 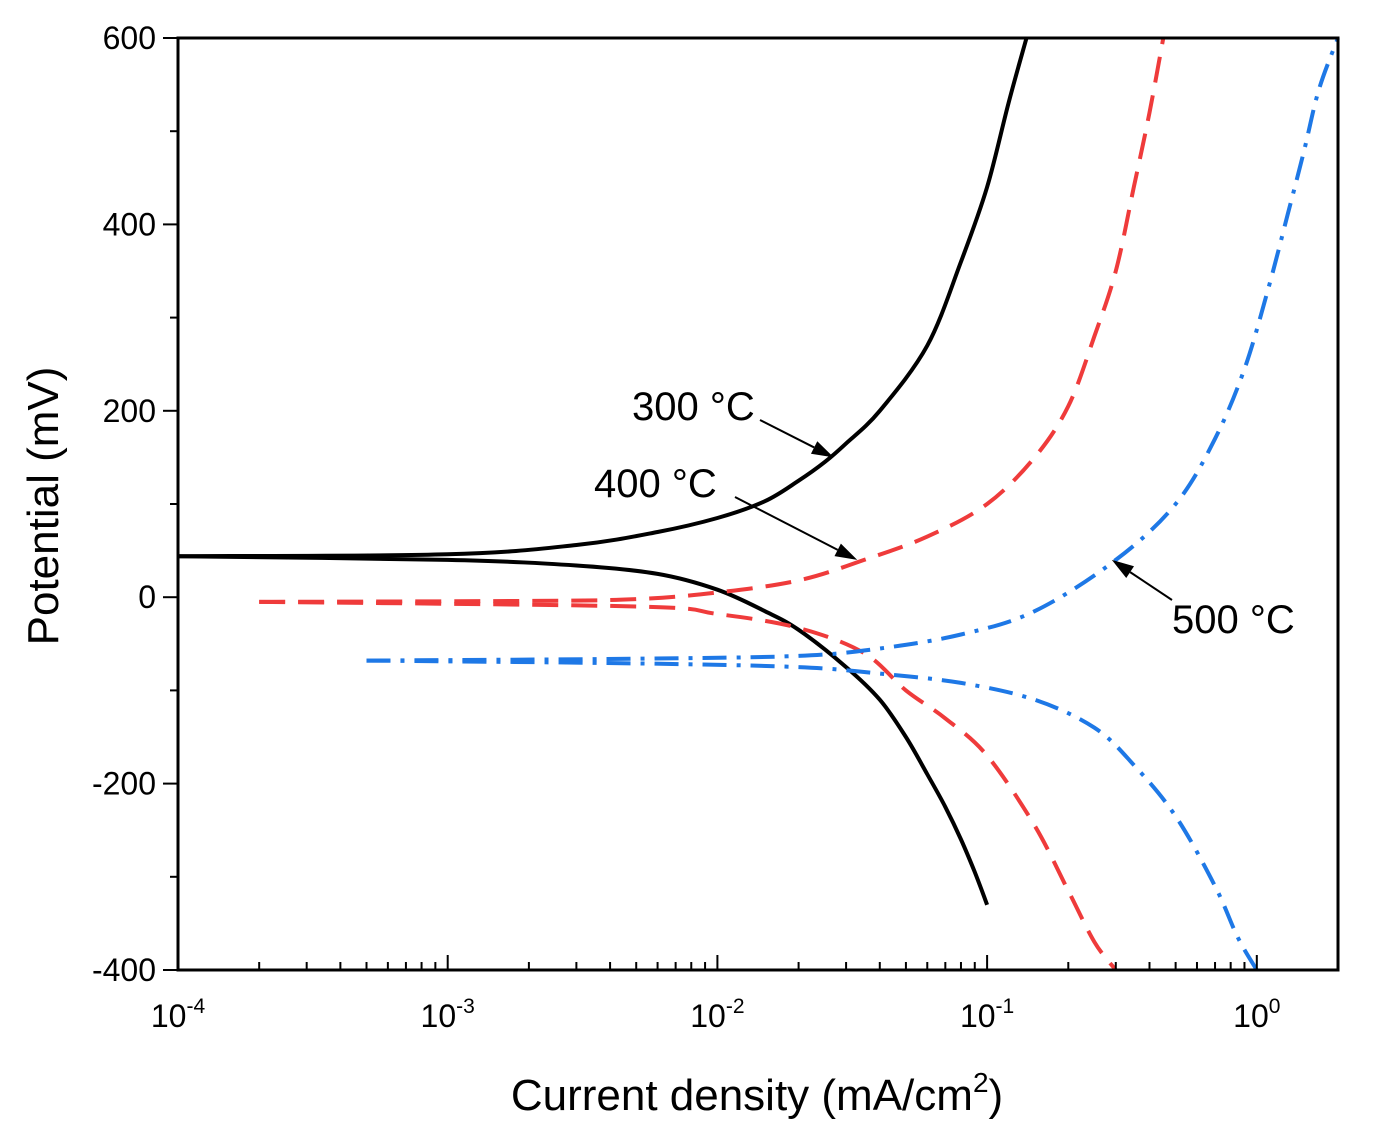 I want to click on x-tick-label-exponent: -2, so click(x=735, y=1006).